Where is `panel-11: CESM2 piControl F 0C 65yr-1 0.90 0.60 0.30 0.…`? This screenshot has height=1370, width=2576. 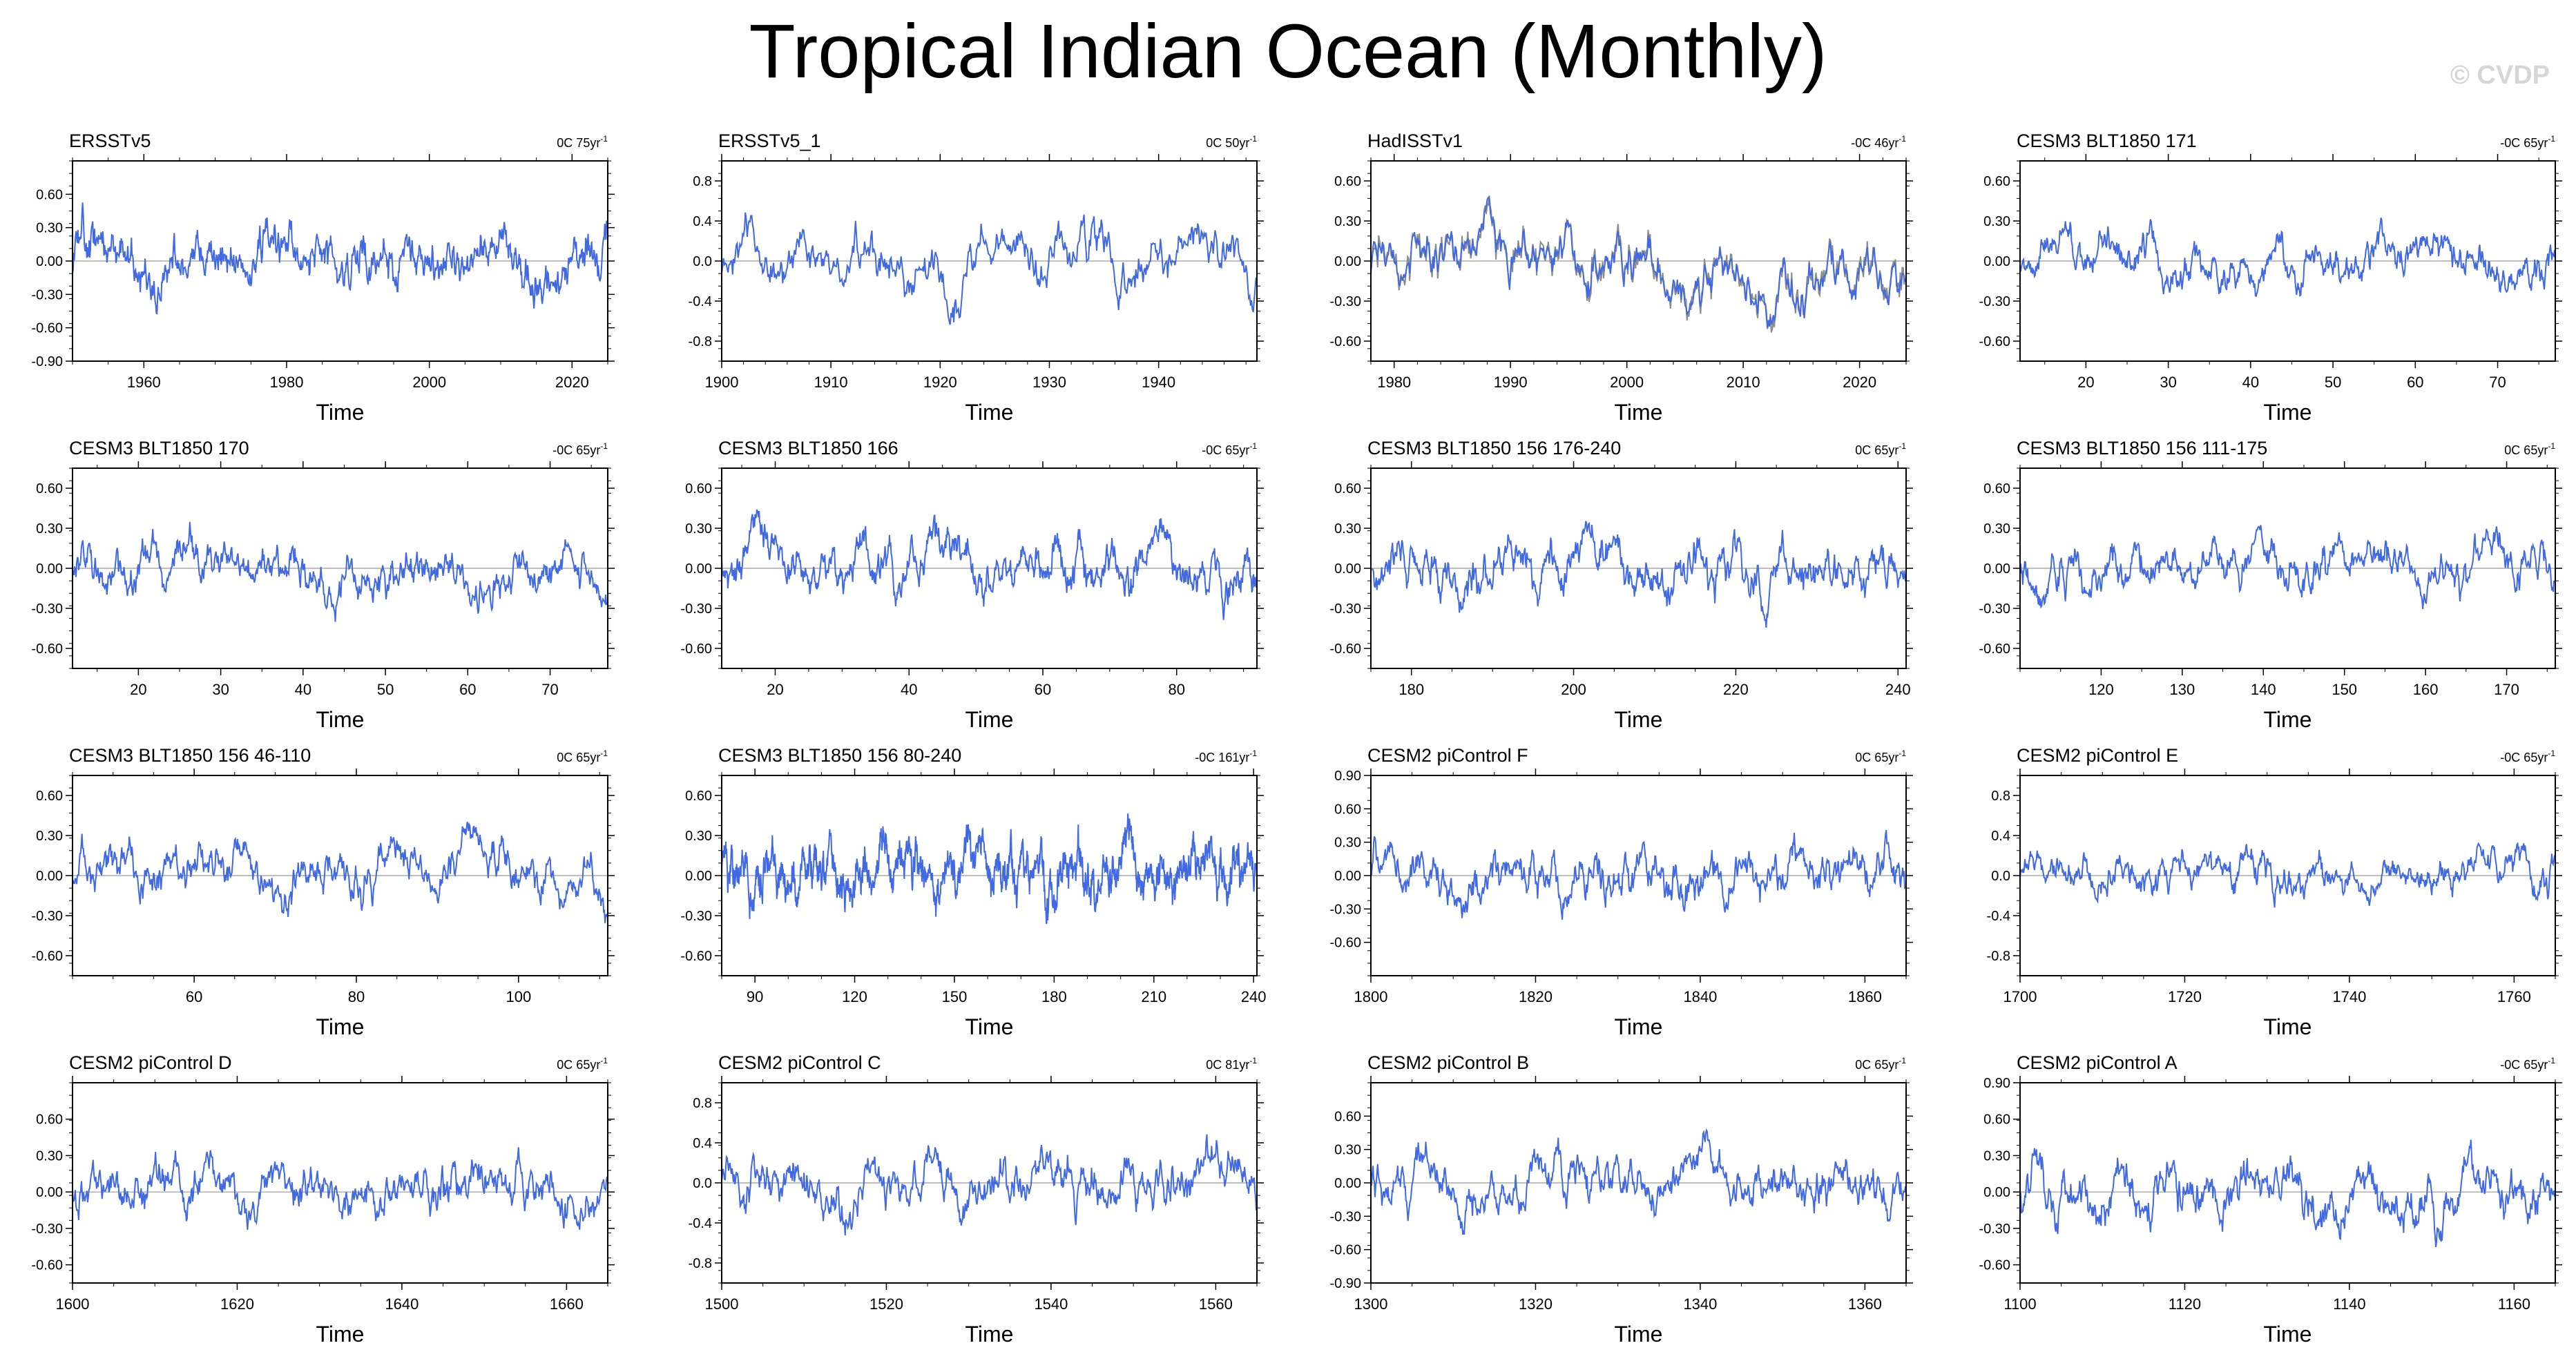 panel-11: CESM2 piControl F 0C 65yr-1 0.90 0.60 0.30 0.… is located at coordinates (1621, 892).